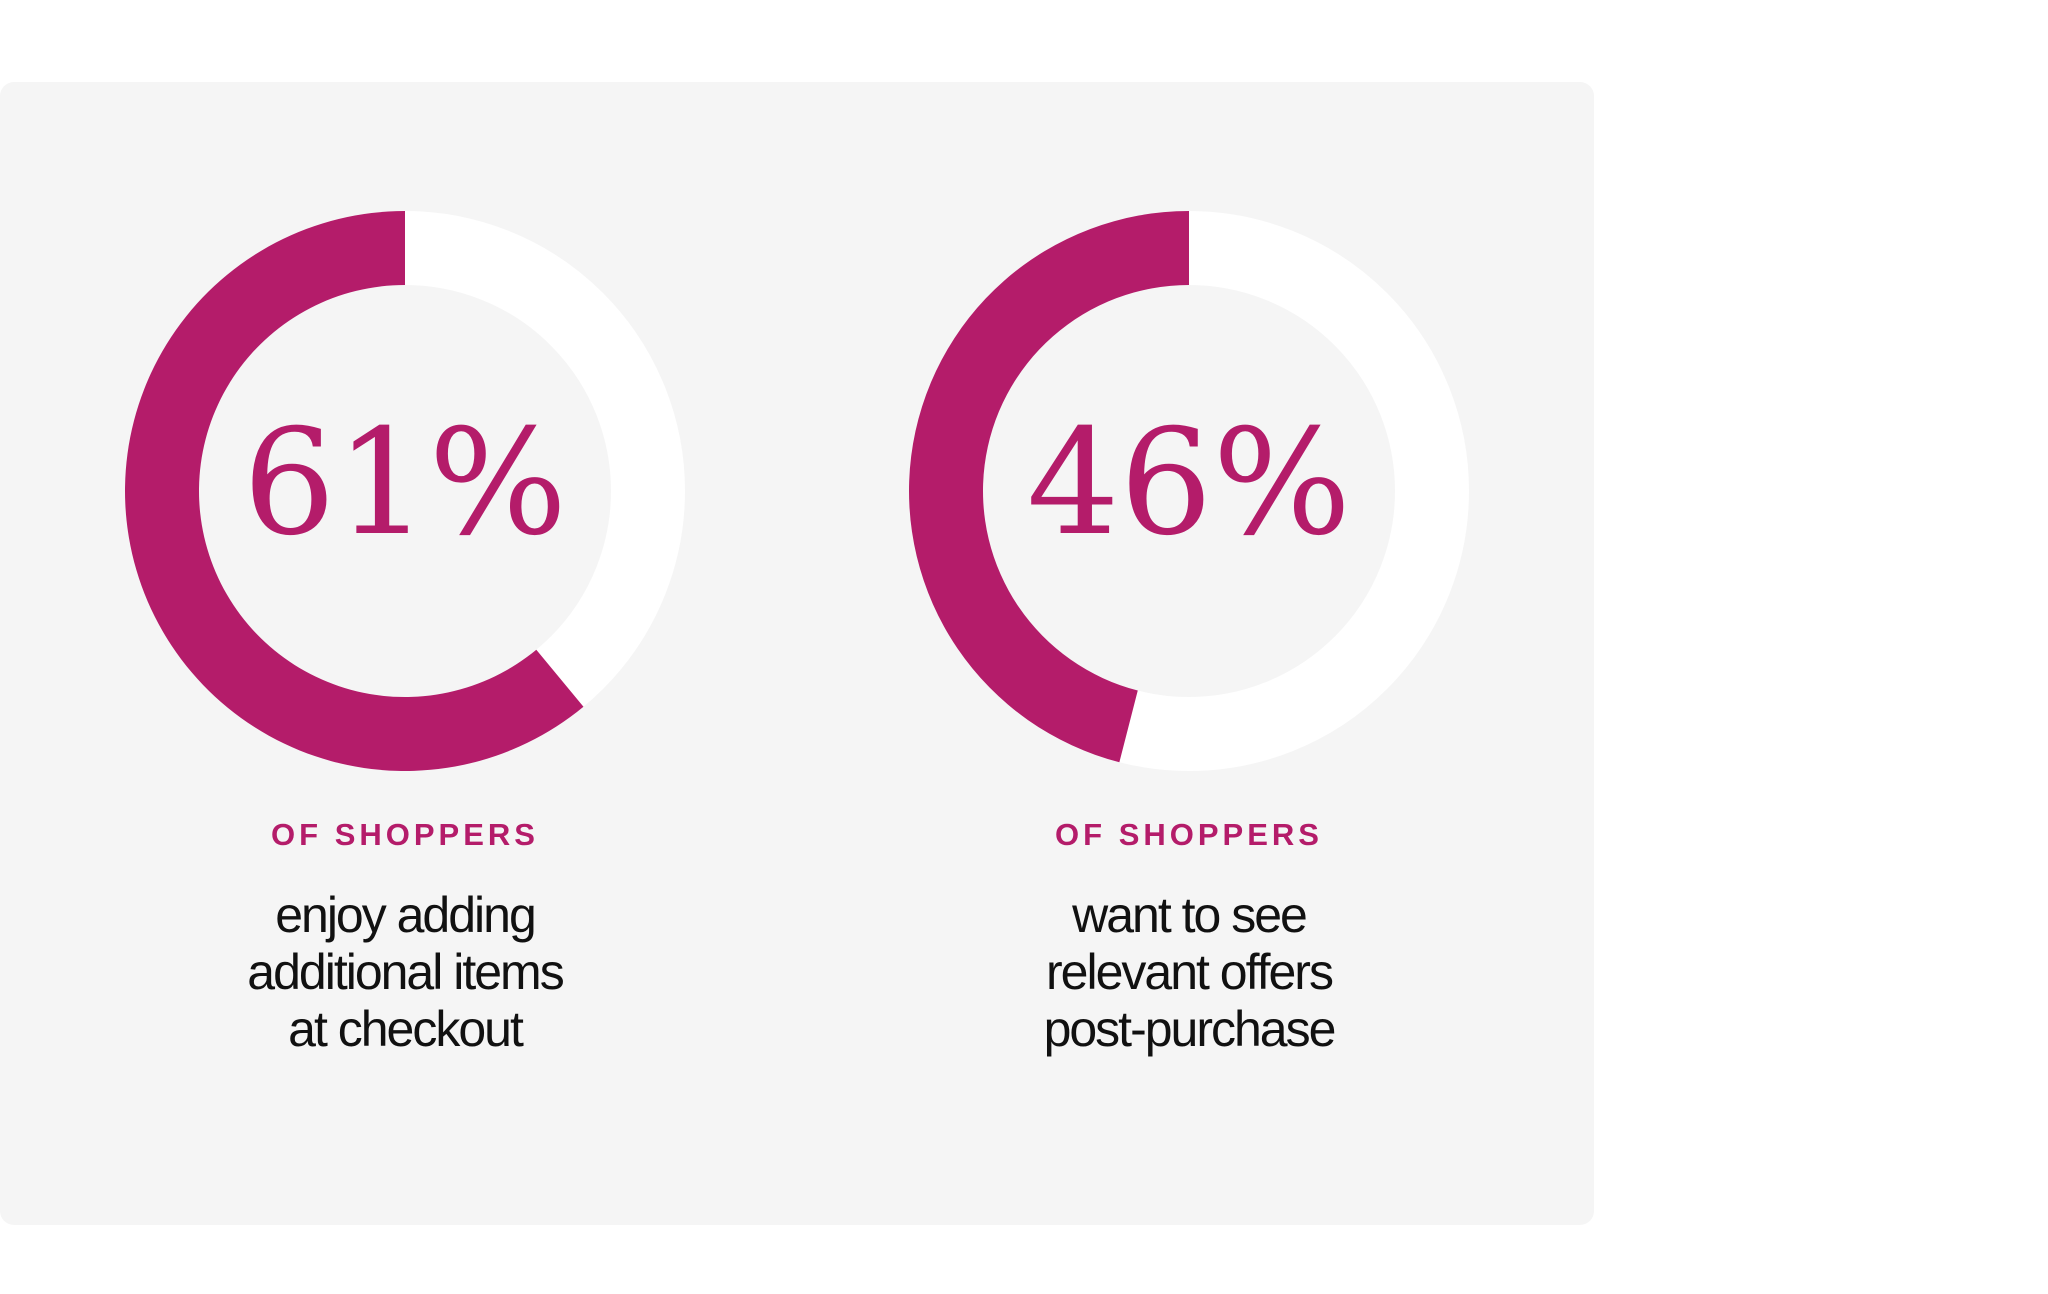 This screenshot has height=1294, width=2048. I want to click on caption-line: at checkout, so click(406, 1029).